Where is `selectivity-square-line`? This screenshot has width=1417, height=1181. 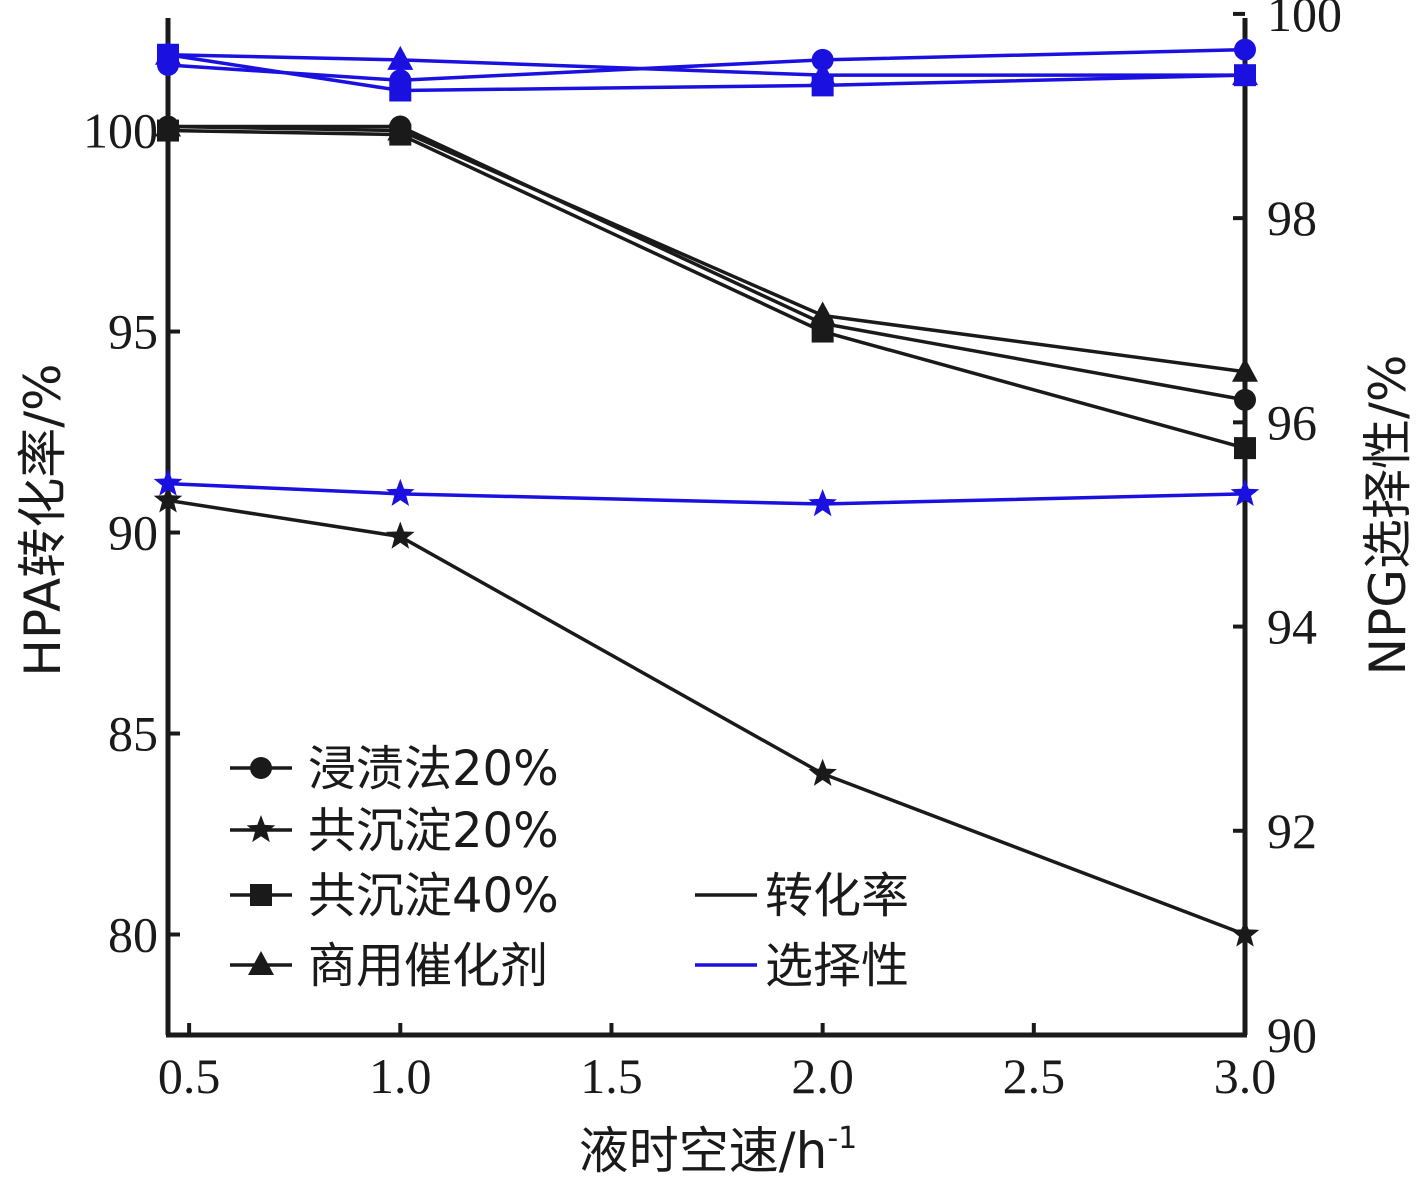
selectivity-square-line is located at coordinates (706, 73).